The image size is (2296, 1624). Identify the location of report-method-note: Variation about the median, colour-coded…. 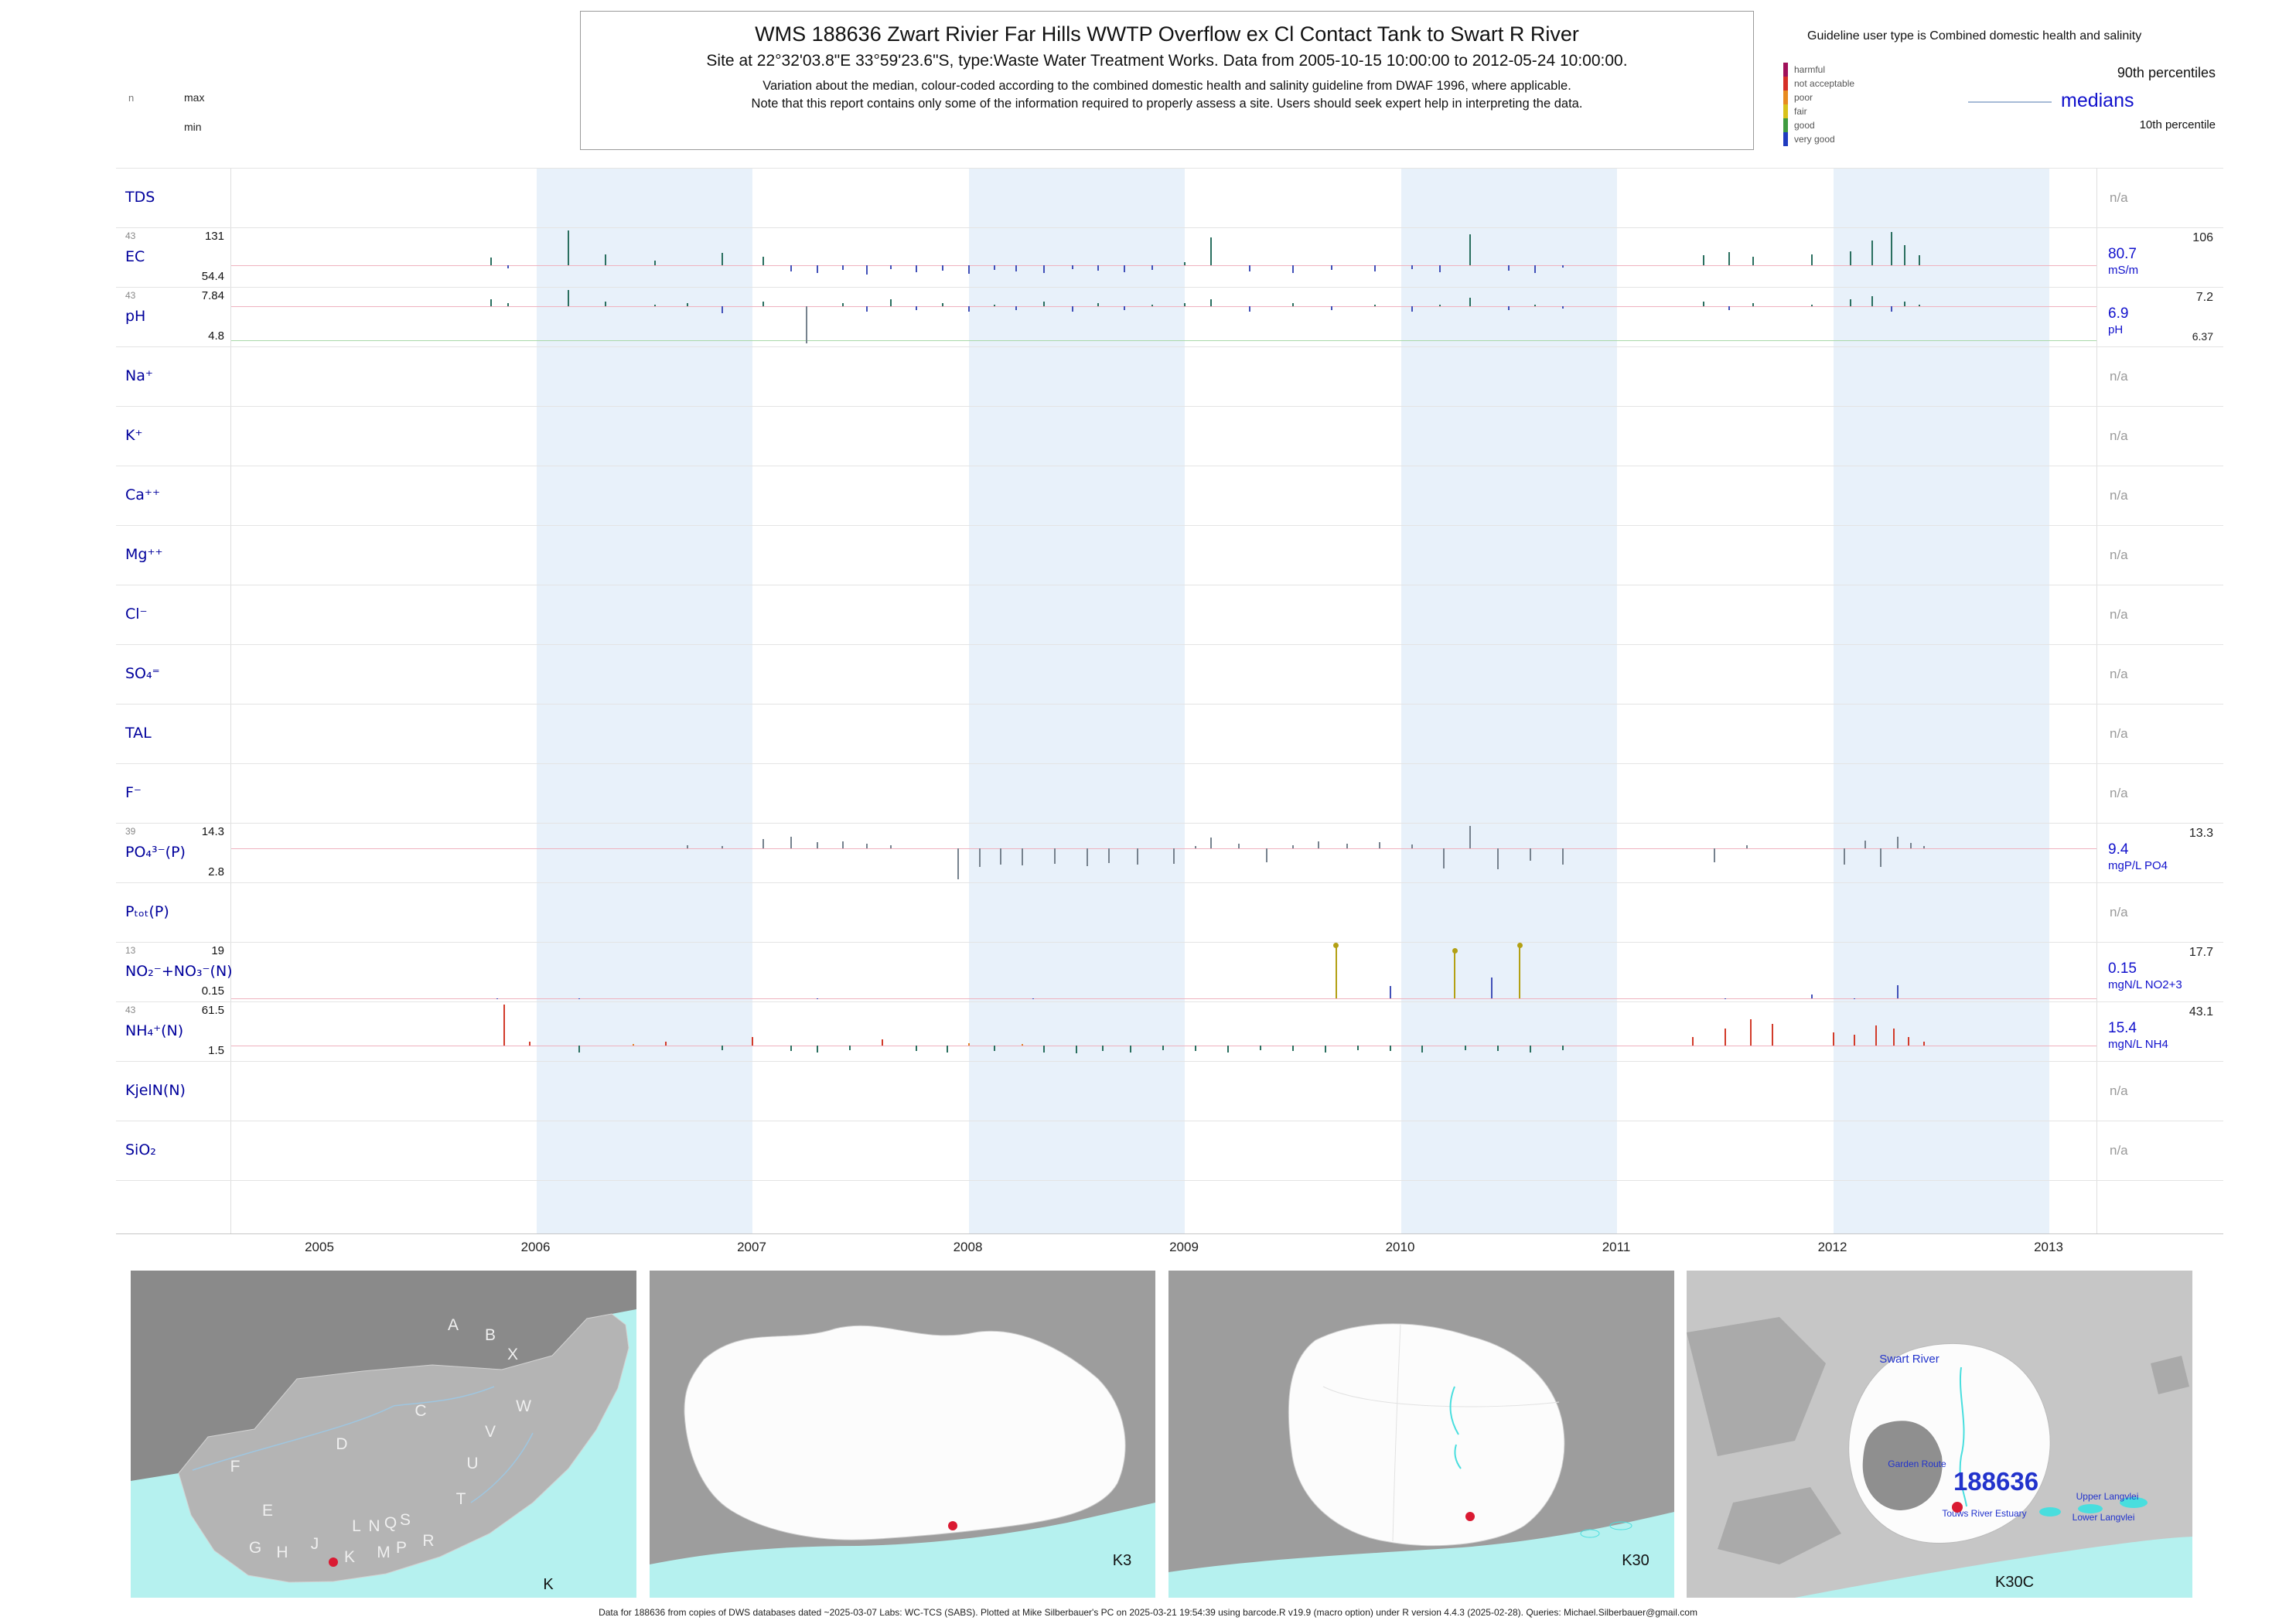
(1166, 86).